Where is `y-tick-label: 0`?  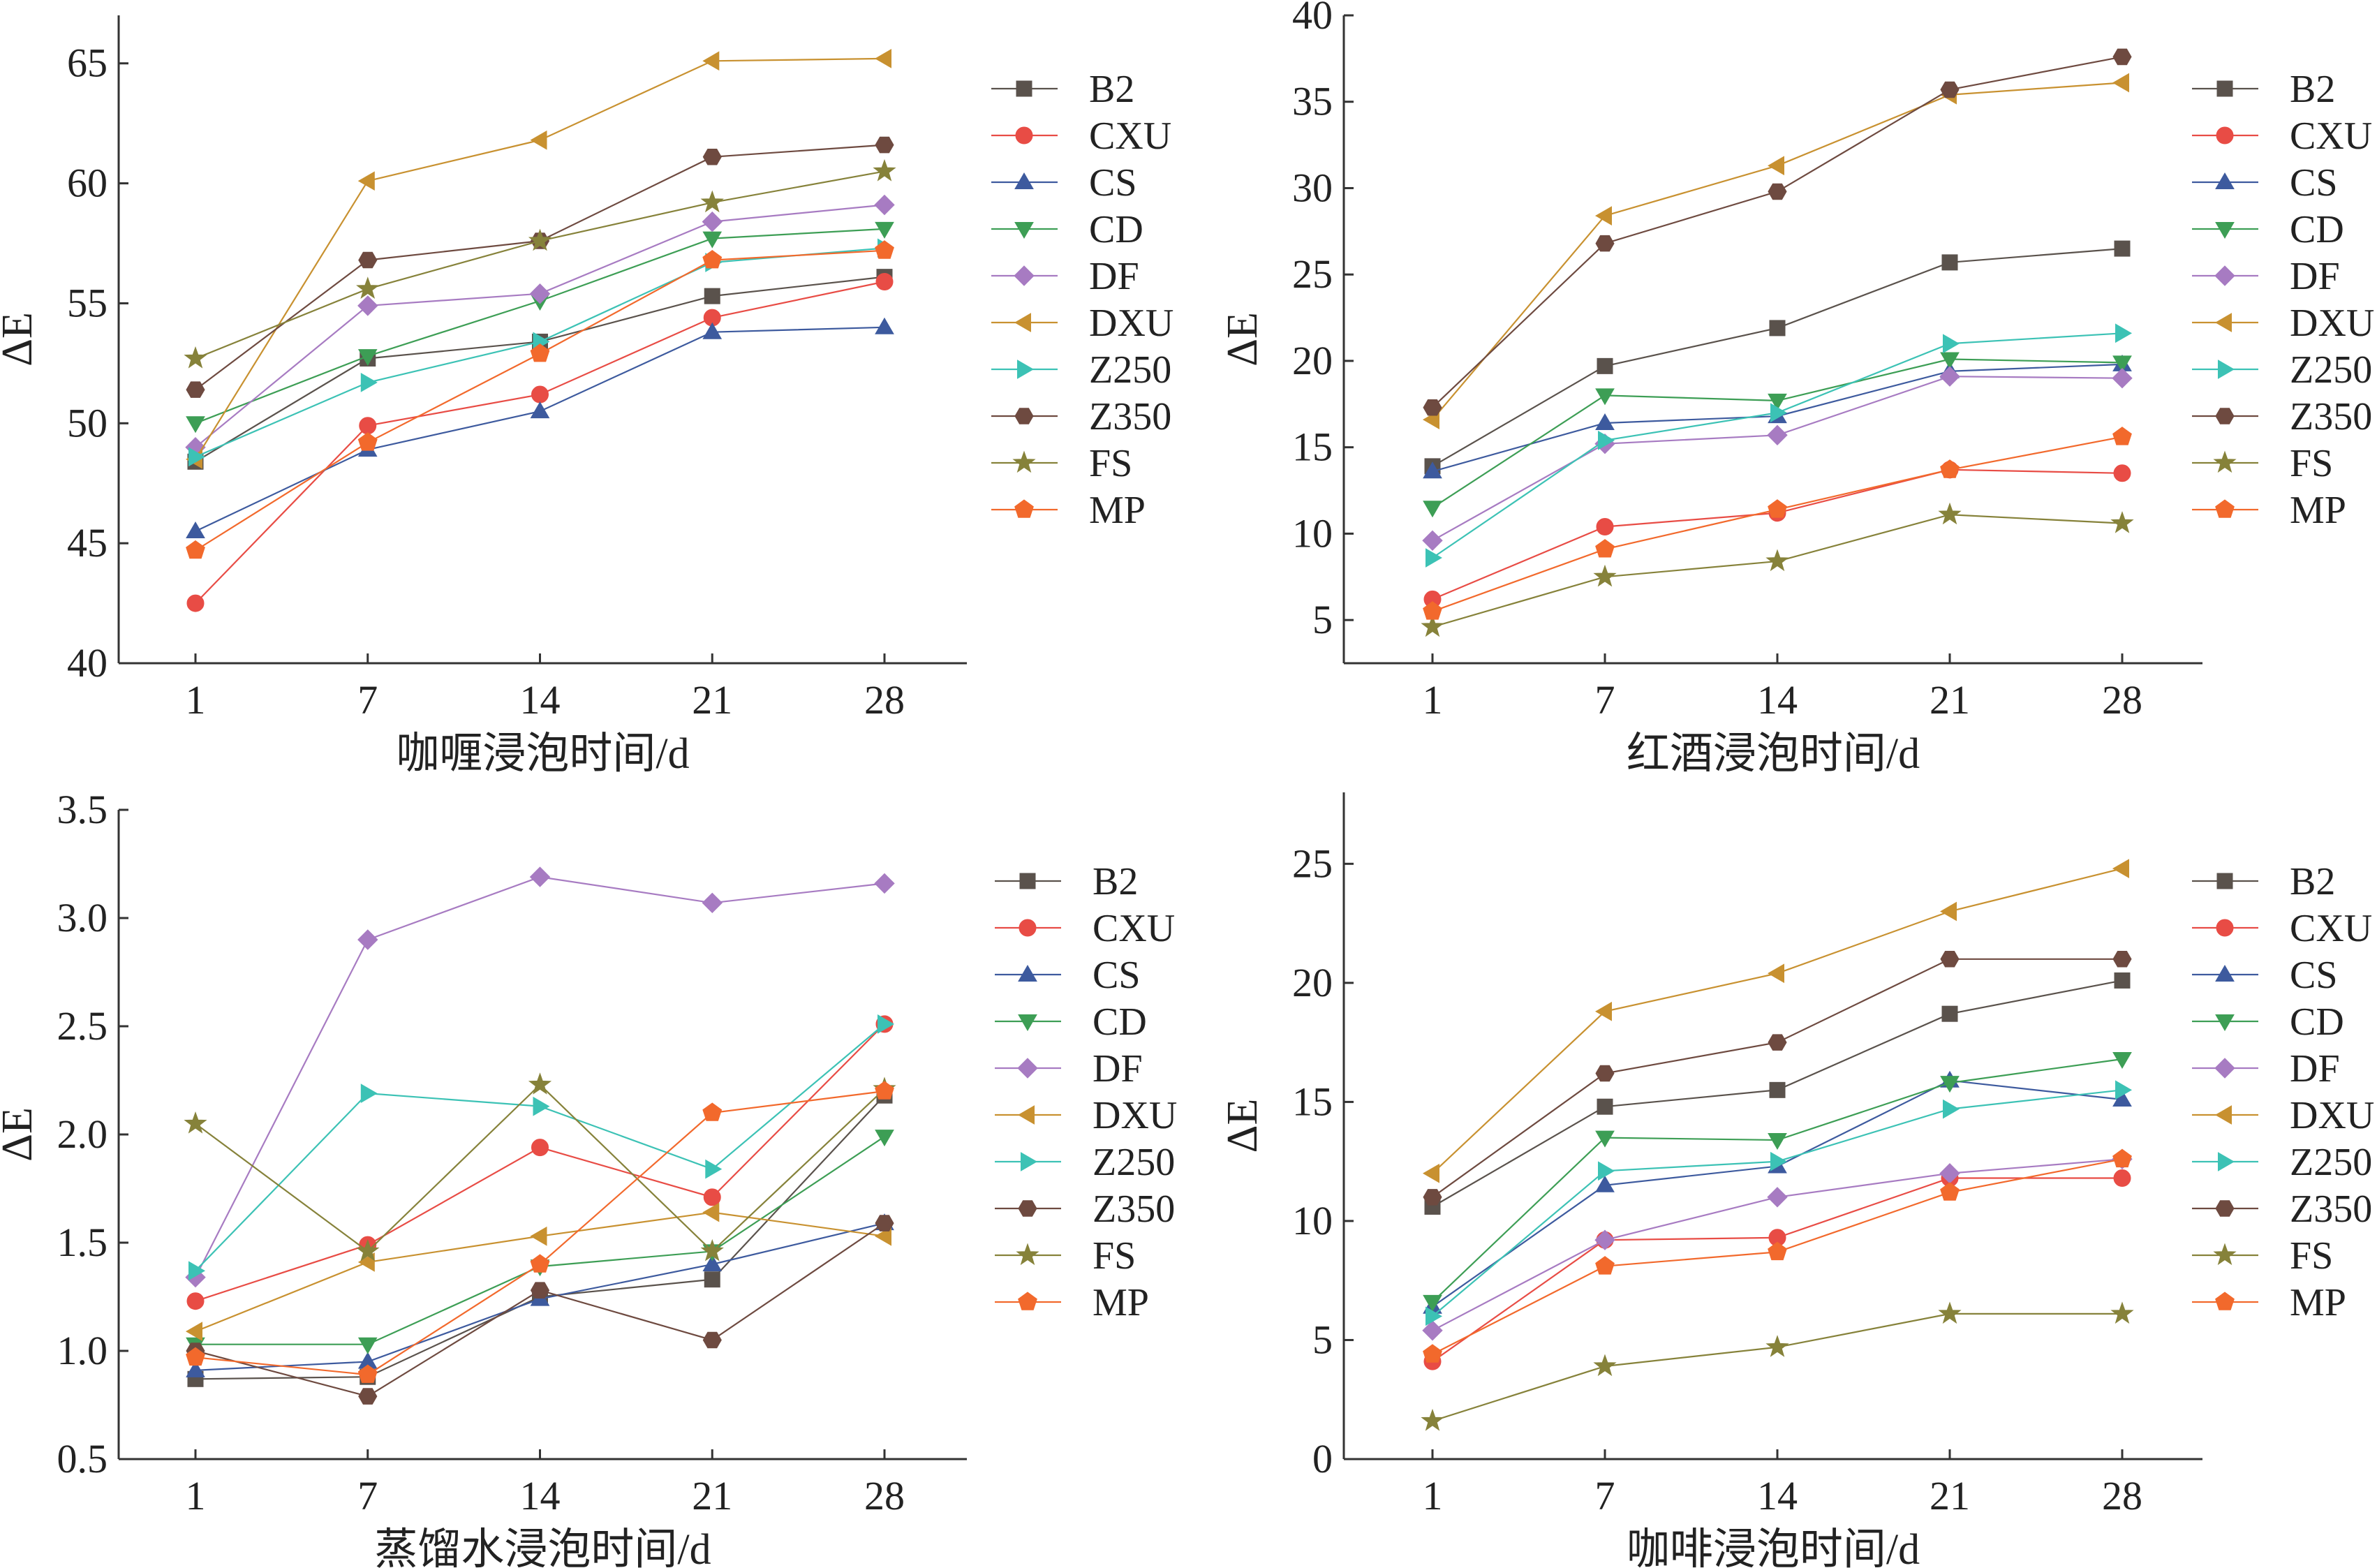
y-tick-label: 0 is located at coordinates (1323, 1459).